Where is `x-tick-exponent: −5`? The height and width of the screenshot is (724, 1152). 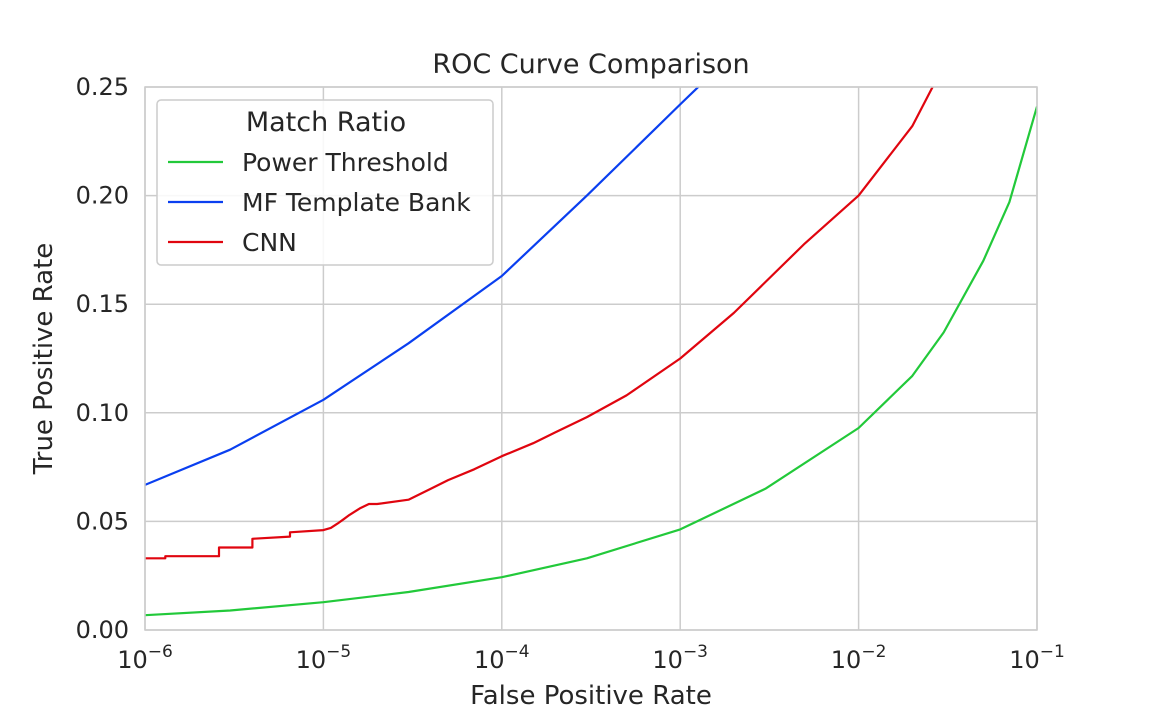
x-tick-exponent: −5 is located at coordinates (338, 652).